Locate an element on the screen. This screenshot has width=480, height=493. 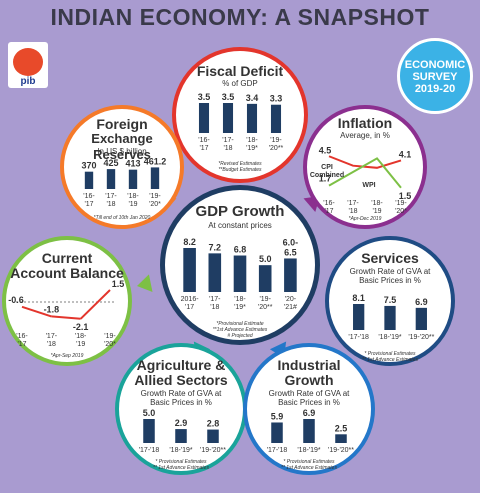
industrial-value-2: 2.5 is located at coordinates (341, 428).